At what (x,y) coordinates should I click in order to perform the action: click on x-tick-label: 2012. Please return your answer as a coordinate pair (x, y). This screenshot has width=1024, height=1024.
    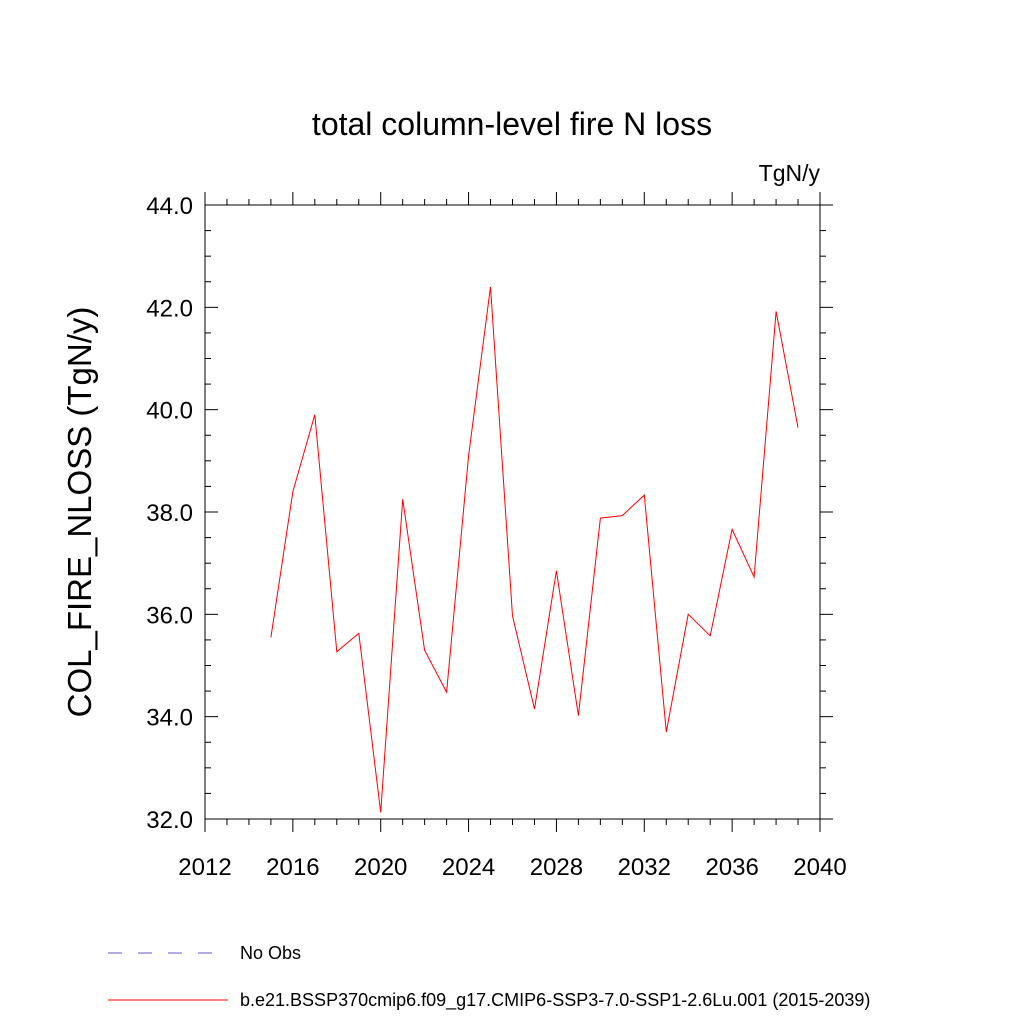
    Looking at the image, I should click on (204, 867).